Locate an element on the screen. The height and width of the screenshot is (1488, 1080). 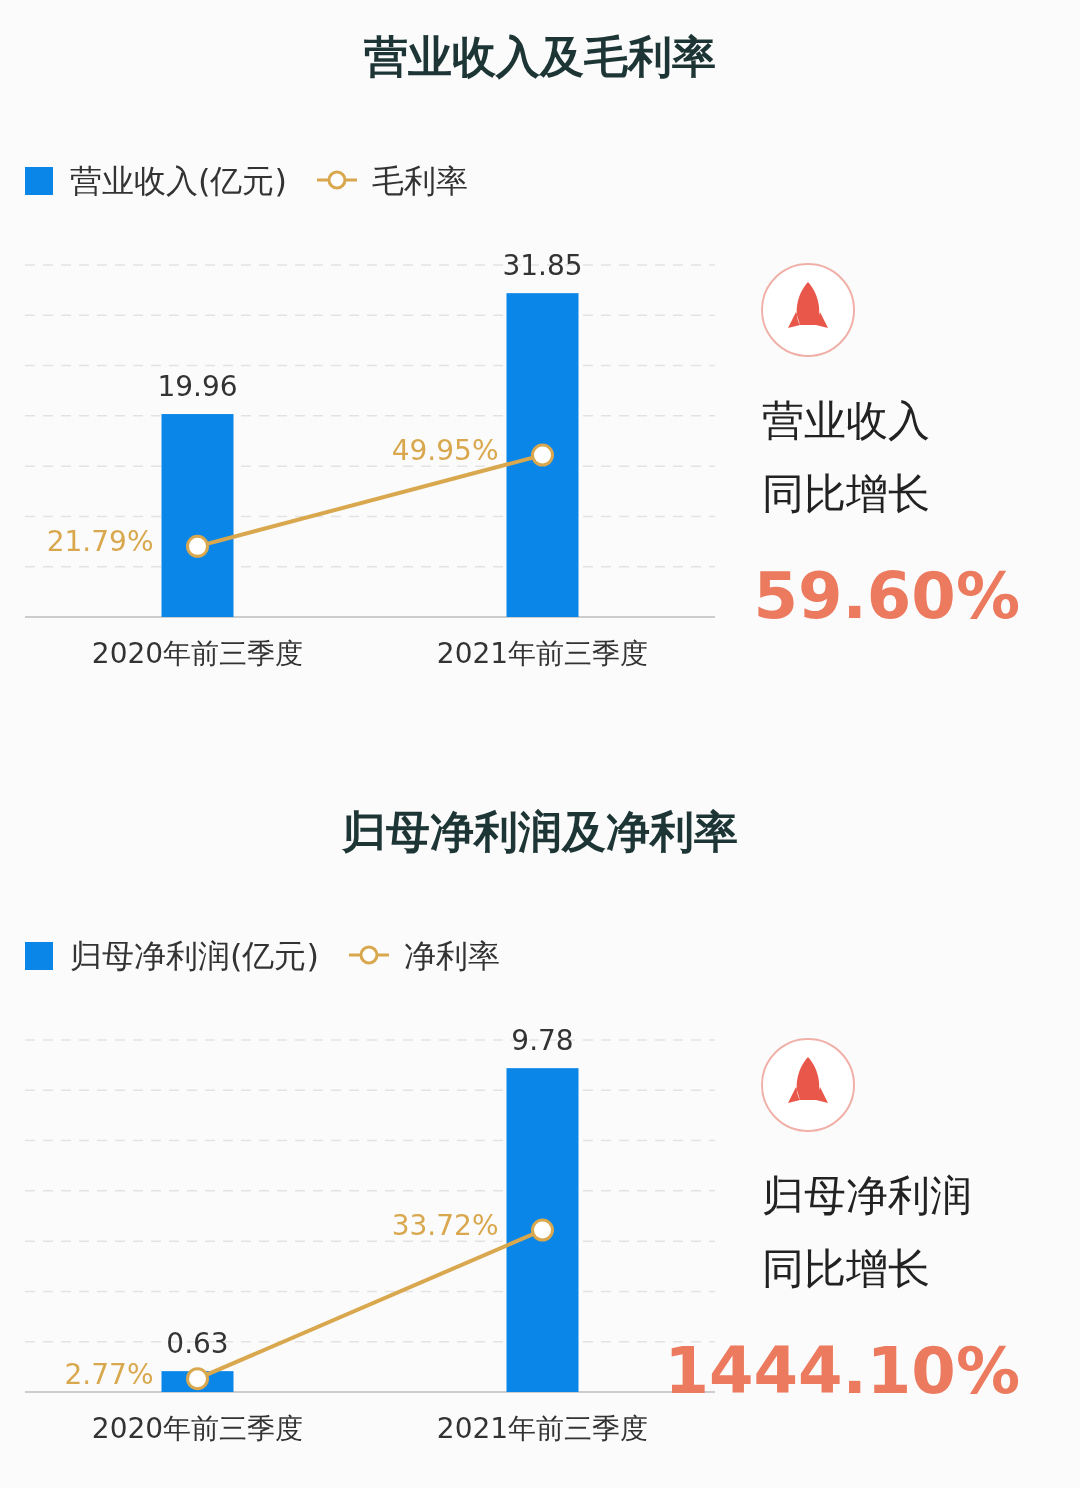
legend-label: 毛利率 is located at coordinates (419, 181).